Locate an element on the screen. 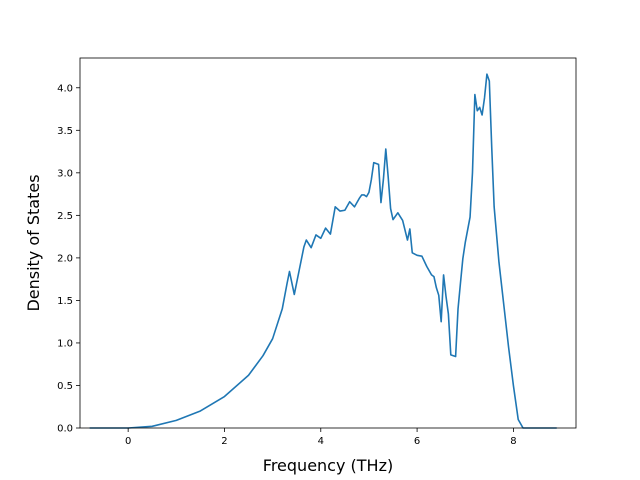  y-tick-label: 1.5 is located at coordinates (65, 301).